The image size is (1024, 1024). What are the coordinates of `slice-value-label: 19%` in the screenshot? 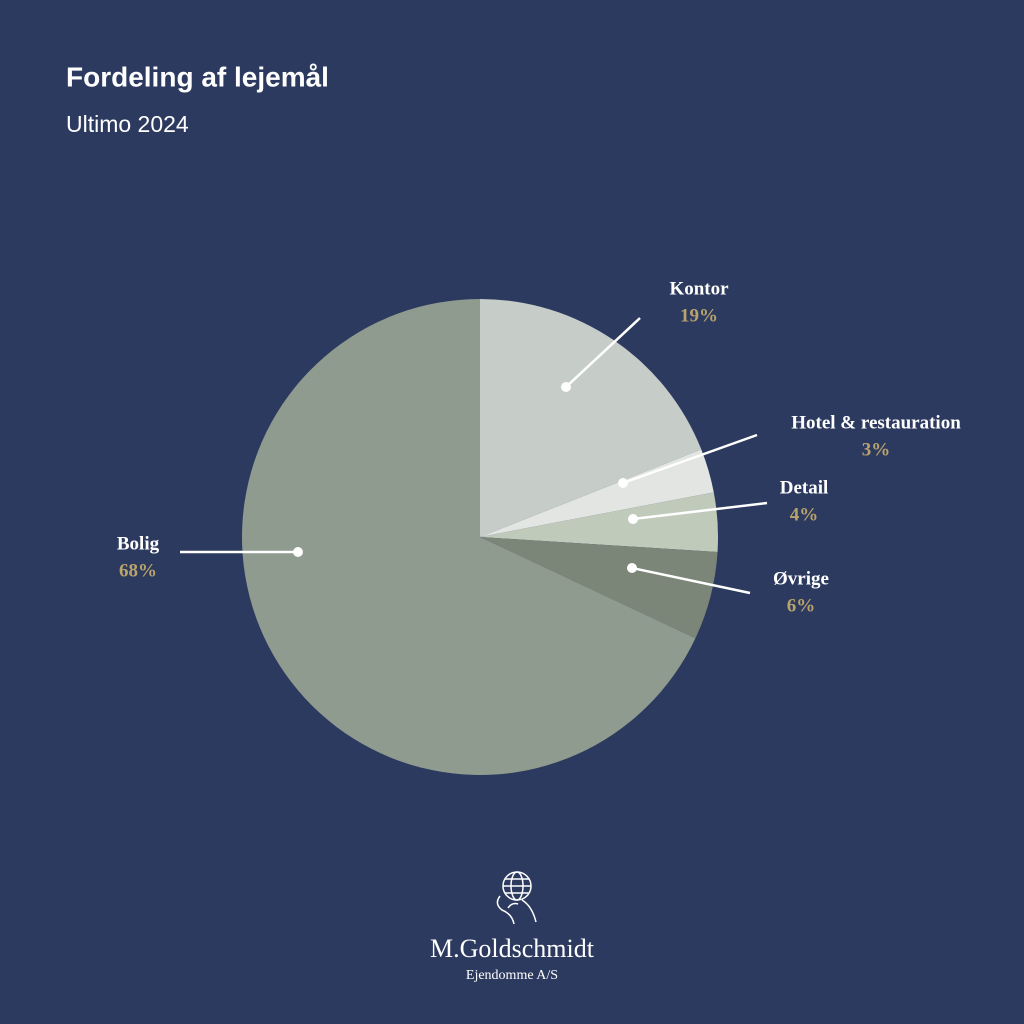 It's located at (699, 315).